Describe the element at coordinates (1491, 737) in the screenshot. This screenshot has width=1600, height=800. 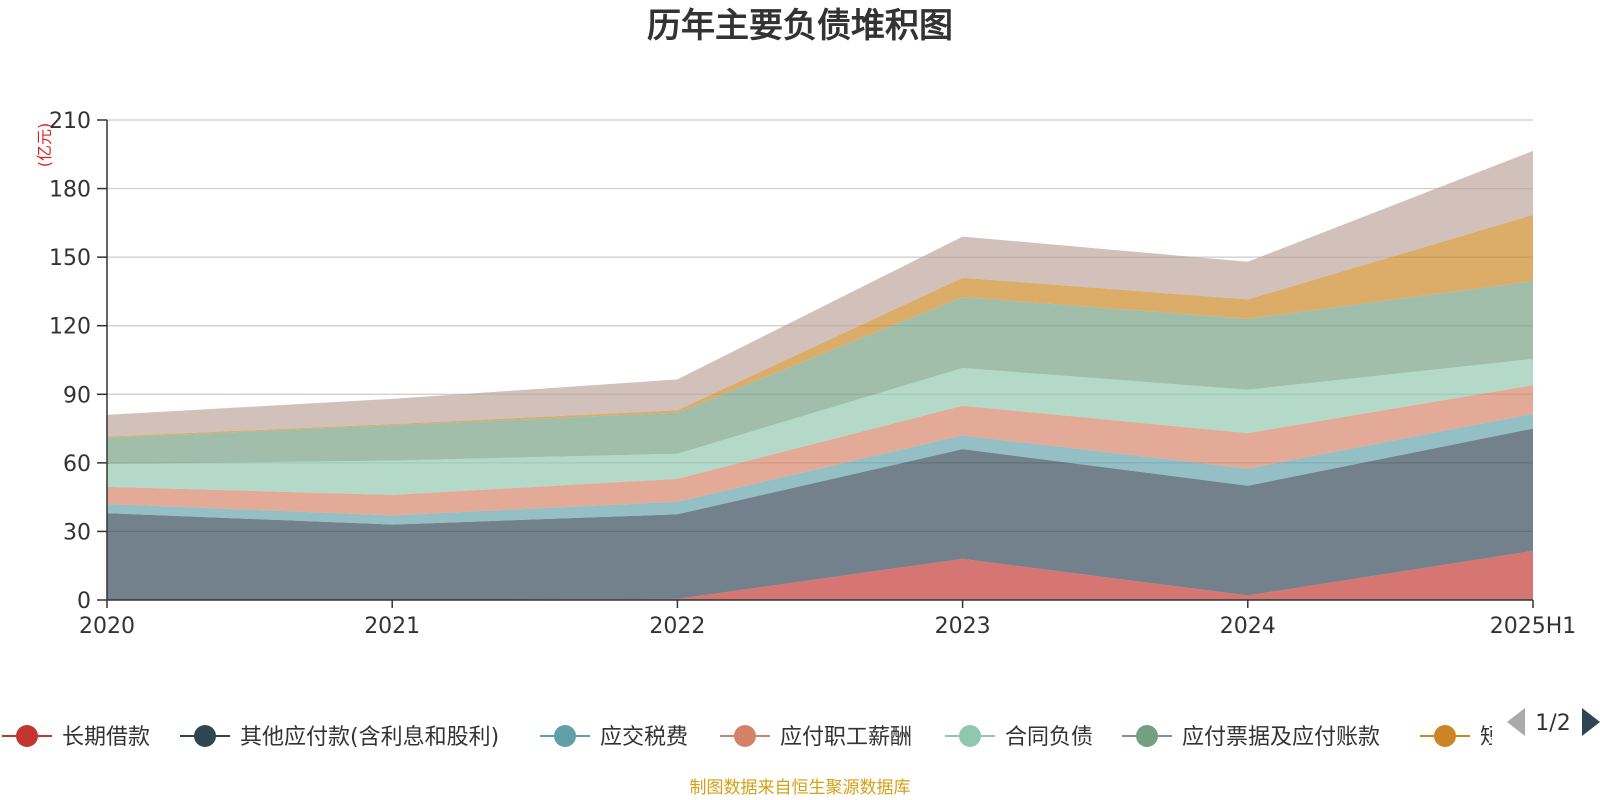
I see `legend-label: 短` at that location.